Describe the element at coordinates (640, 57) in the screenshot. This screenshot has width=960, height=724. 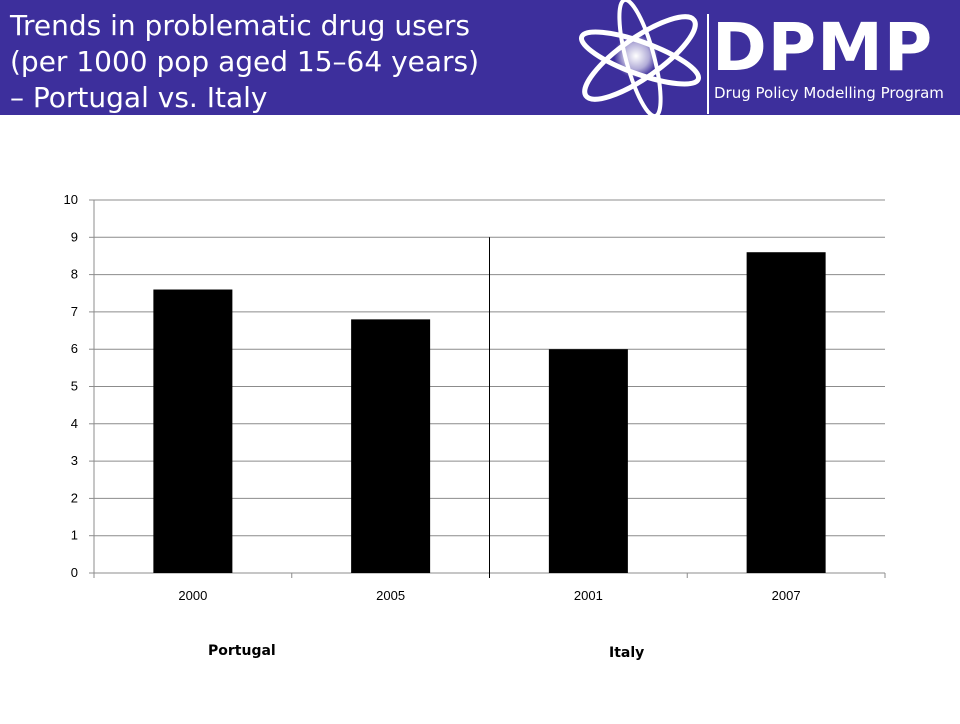
I see `orbit-atom-icon` at that location.